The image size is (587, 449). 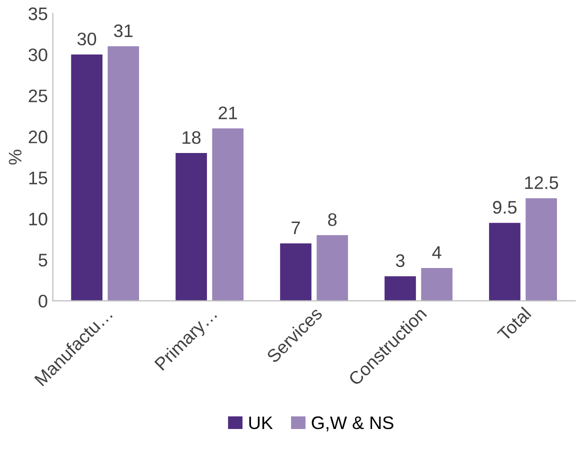 What do you see at coordinates (332, 219) in the screenshot?
I see `data-label: 8` at bounding box center [332, 219].